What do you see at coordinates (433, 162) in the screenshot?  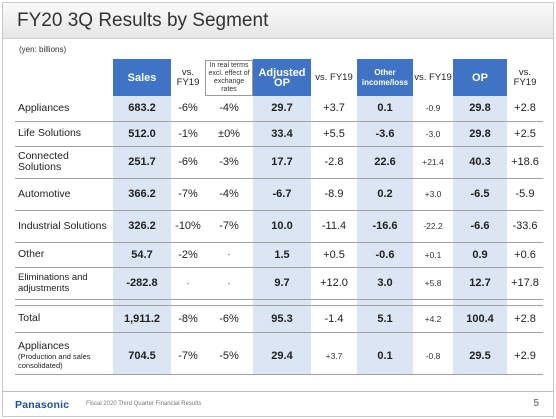 I see `vs-cell: +21.4` at bounding box center [433, 162].